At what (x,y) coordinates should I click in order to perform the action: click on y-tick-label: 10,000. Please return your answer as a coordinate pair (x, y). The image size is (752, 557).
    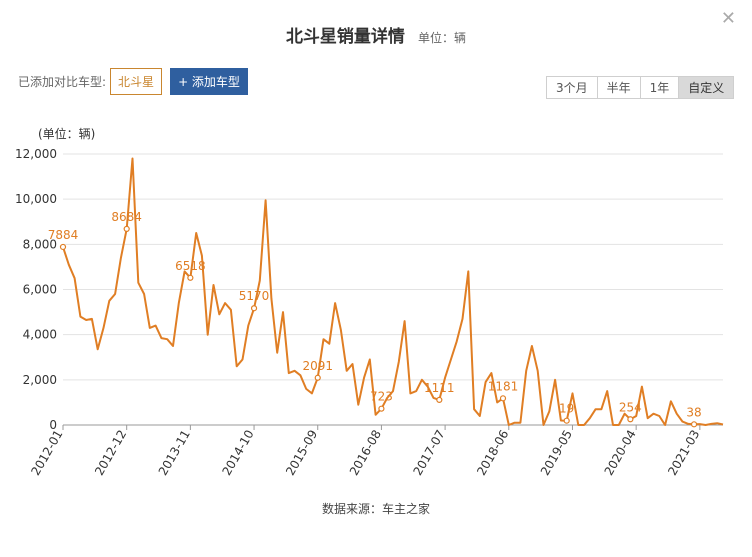
    Looking at the image, I should click on (36, 199).